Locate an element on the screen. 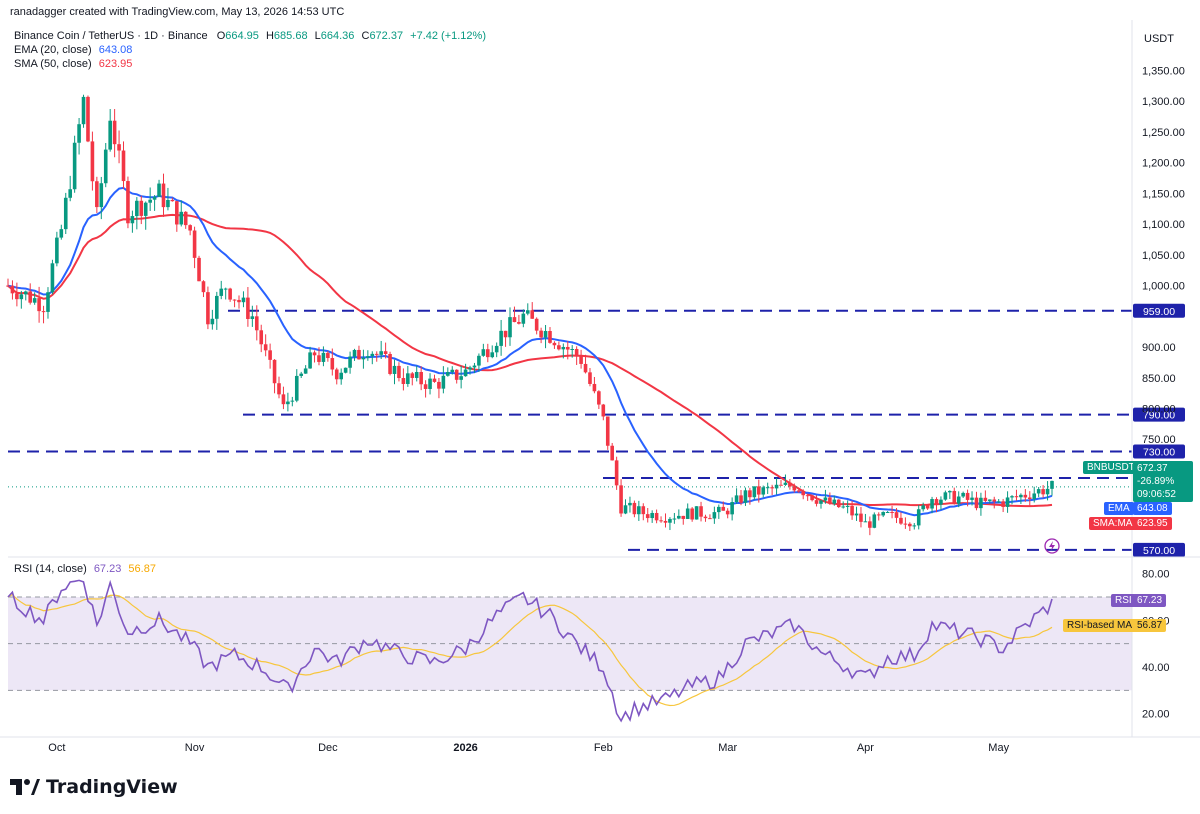  price-axis-label: 1,000.00 is located at coordinates (1163, 287).